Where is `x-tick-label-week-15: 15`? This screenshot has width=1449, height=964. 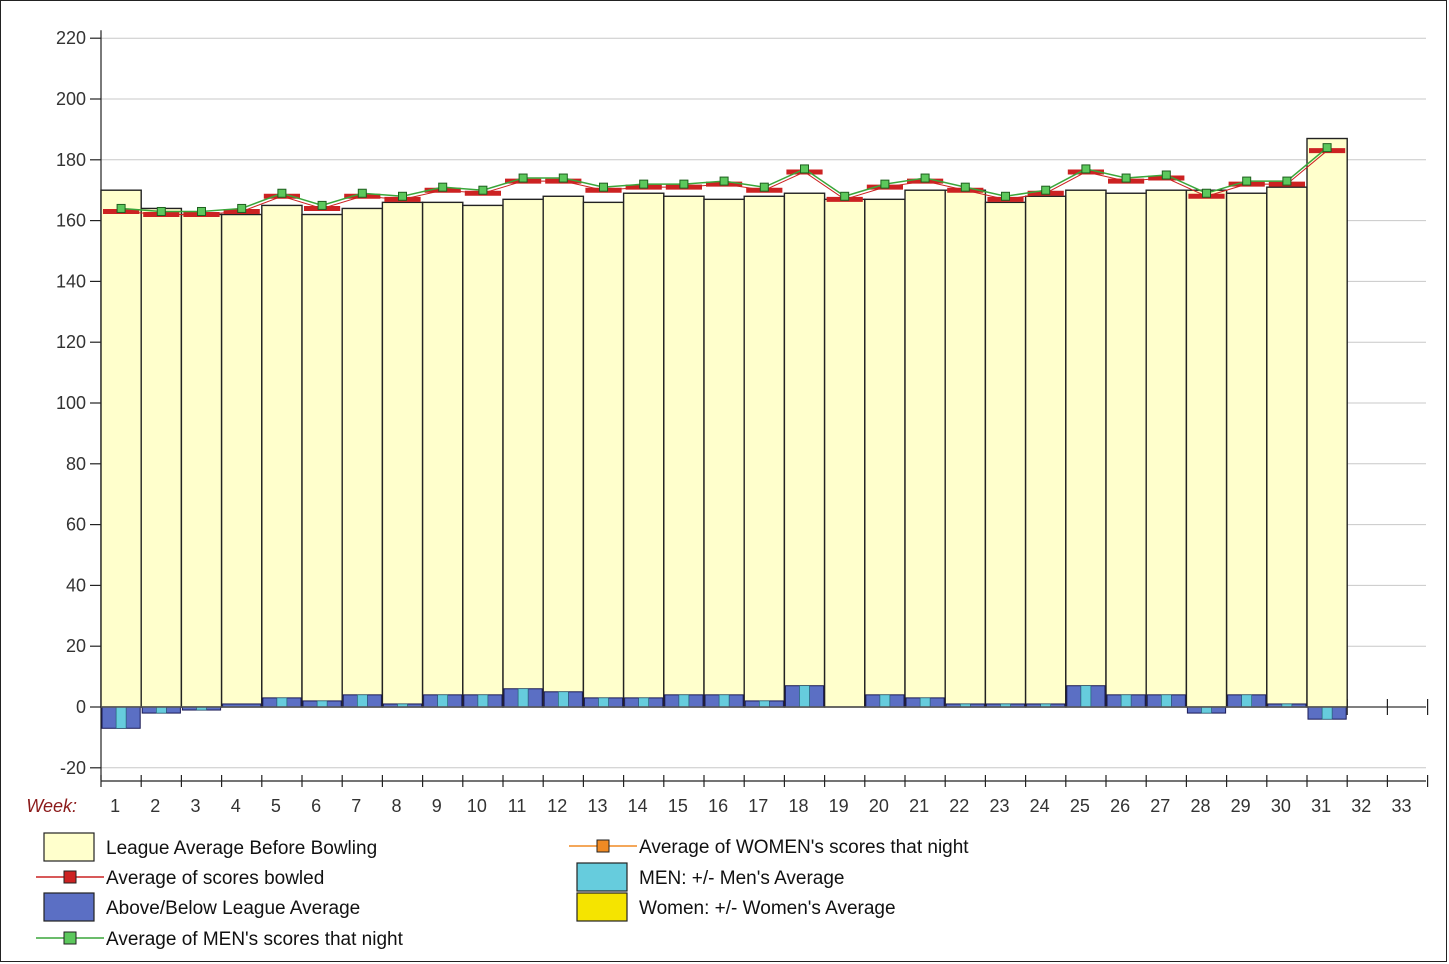
x-tick-label-week-15: 15 is located at coordinates (678, 806).